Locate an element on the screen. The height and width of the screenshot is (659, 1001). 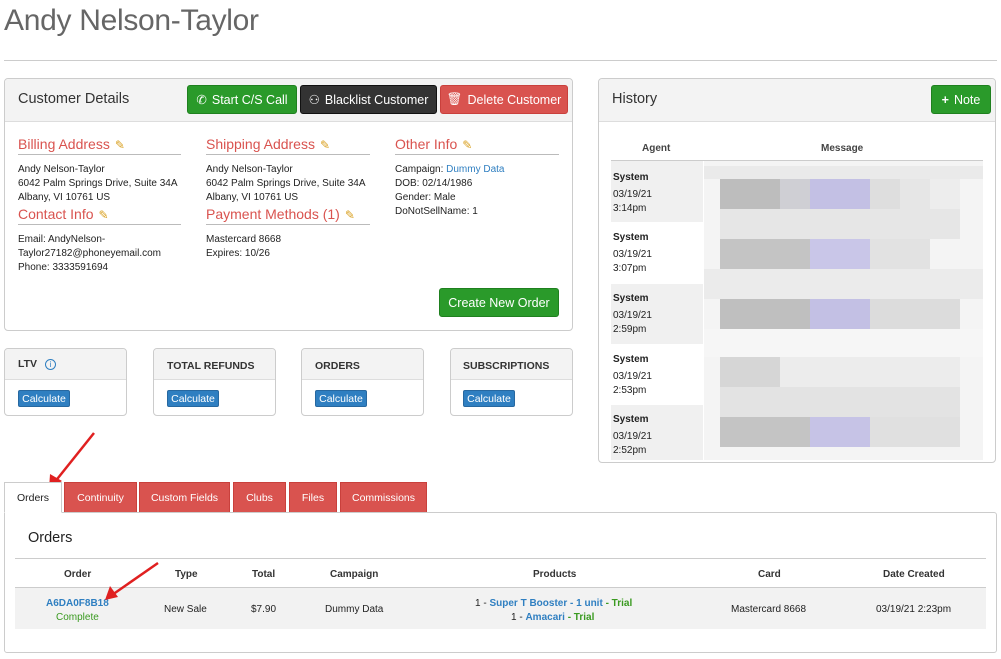
calculate-refunds-button: Calculate is located at coordinates (193, 398).